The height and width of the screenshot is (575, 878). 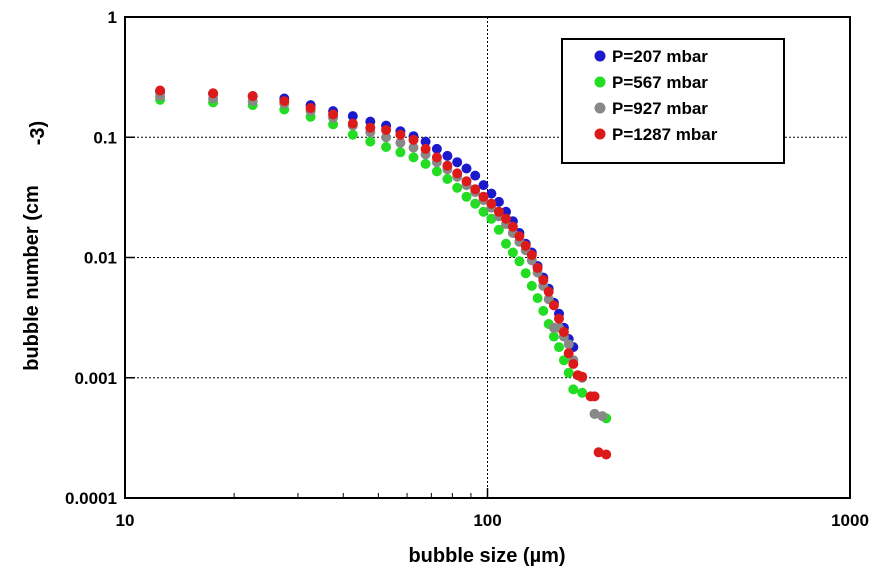 What do you see at coordinates (100, 258) in the screenshot?
I see `y-tick-label: 0.01` at bounding box center [100, 258].